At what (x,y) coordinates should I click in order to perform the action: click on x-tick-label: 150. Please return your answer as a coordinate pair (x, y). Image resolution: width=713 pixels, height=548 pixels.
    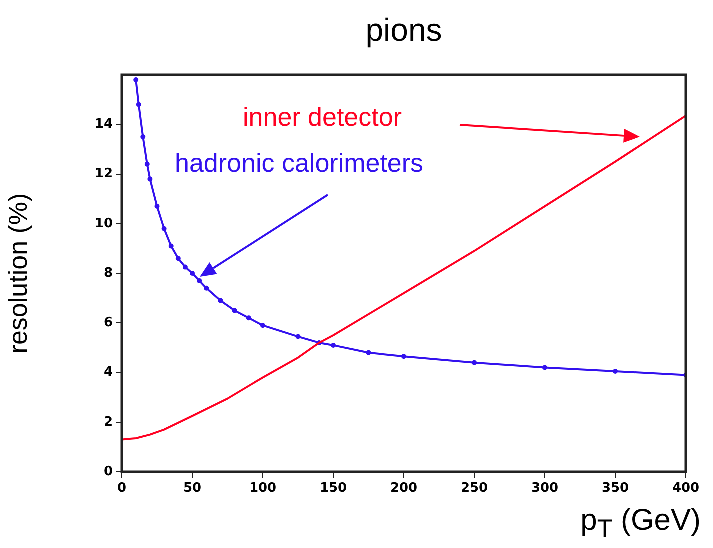
    Looking at the image, I should click on (334, 488).